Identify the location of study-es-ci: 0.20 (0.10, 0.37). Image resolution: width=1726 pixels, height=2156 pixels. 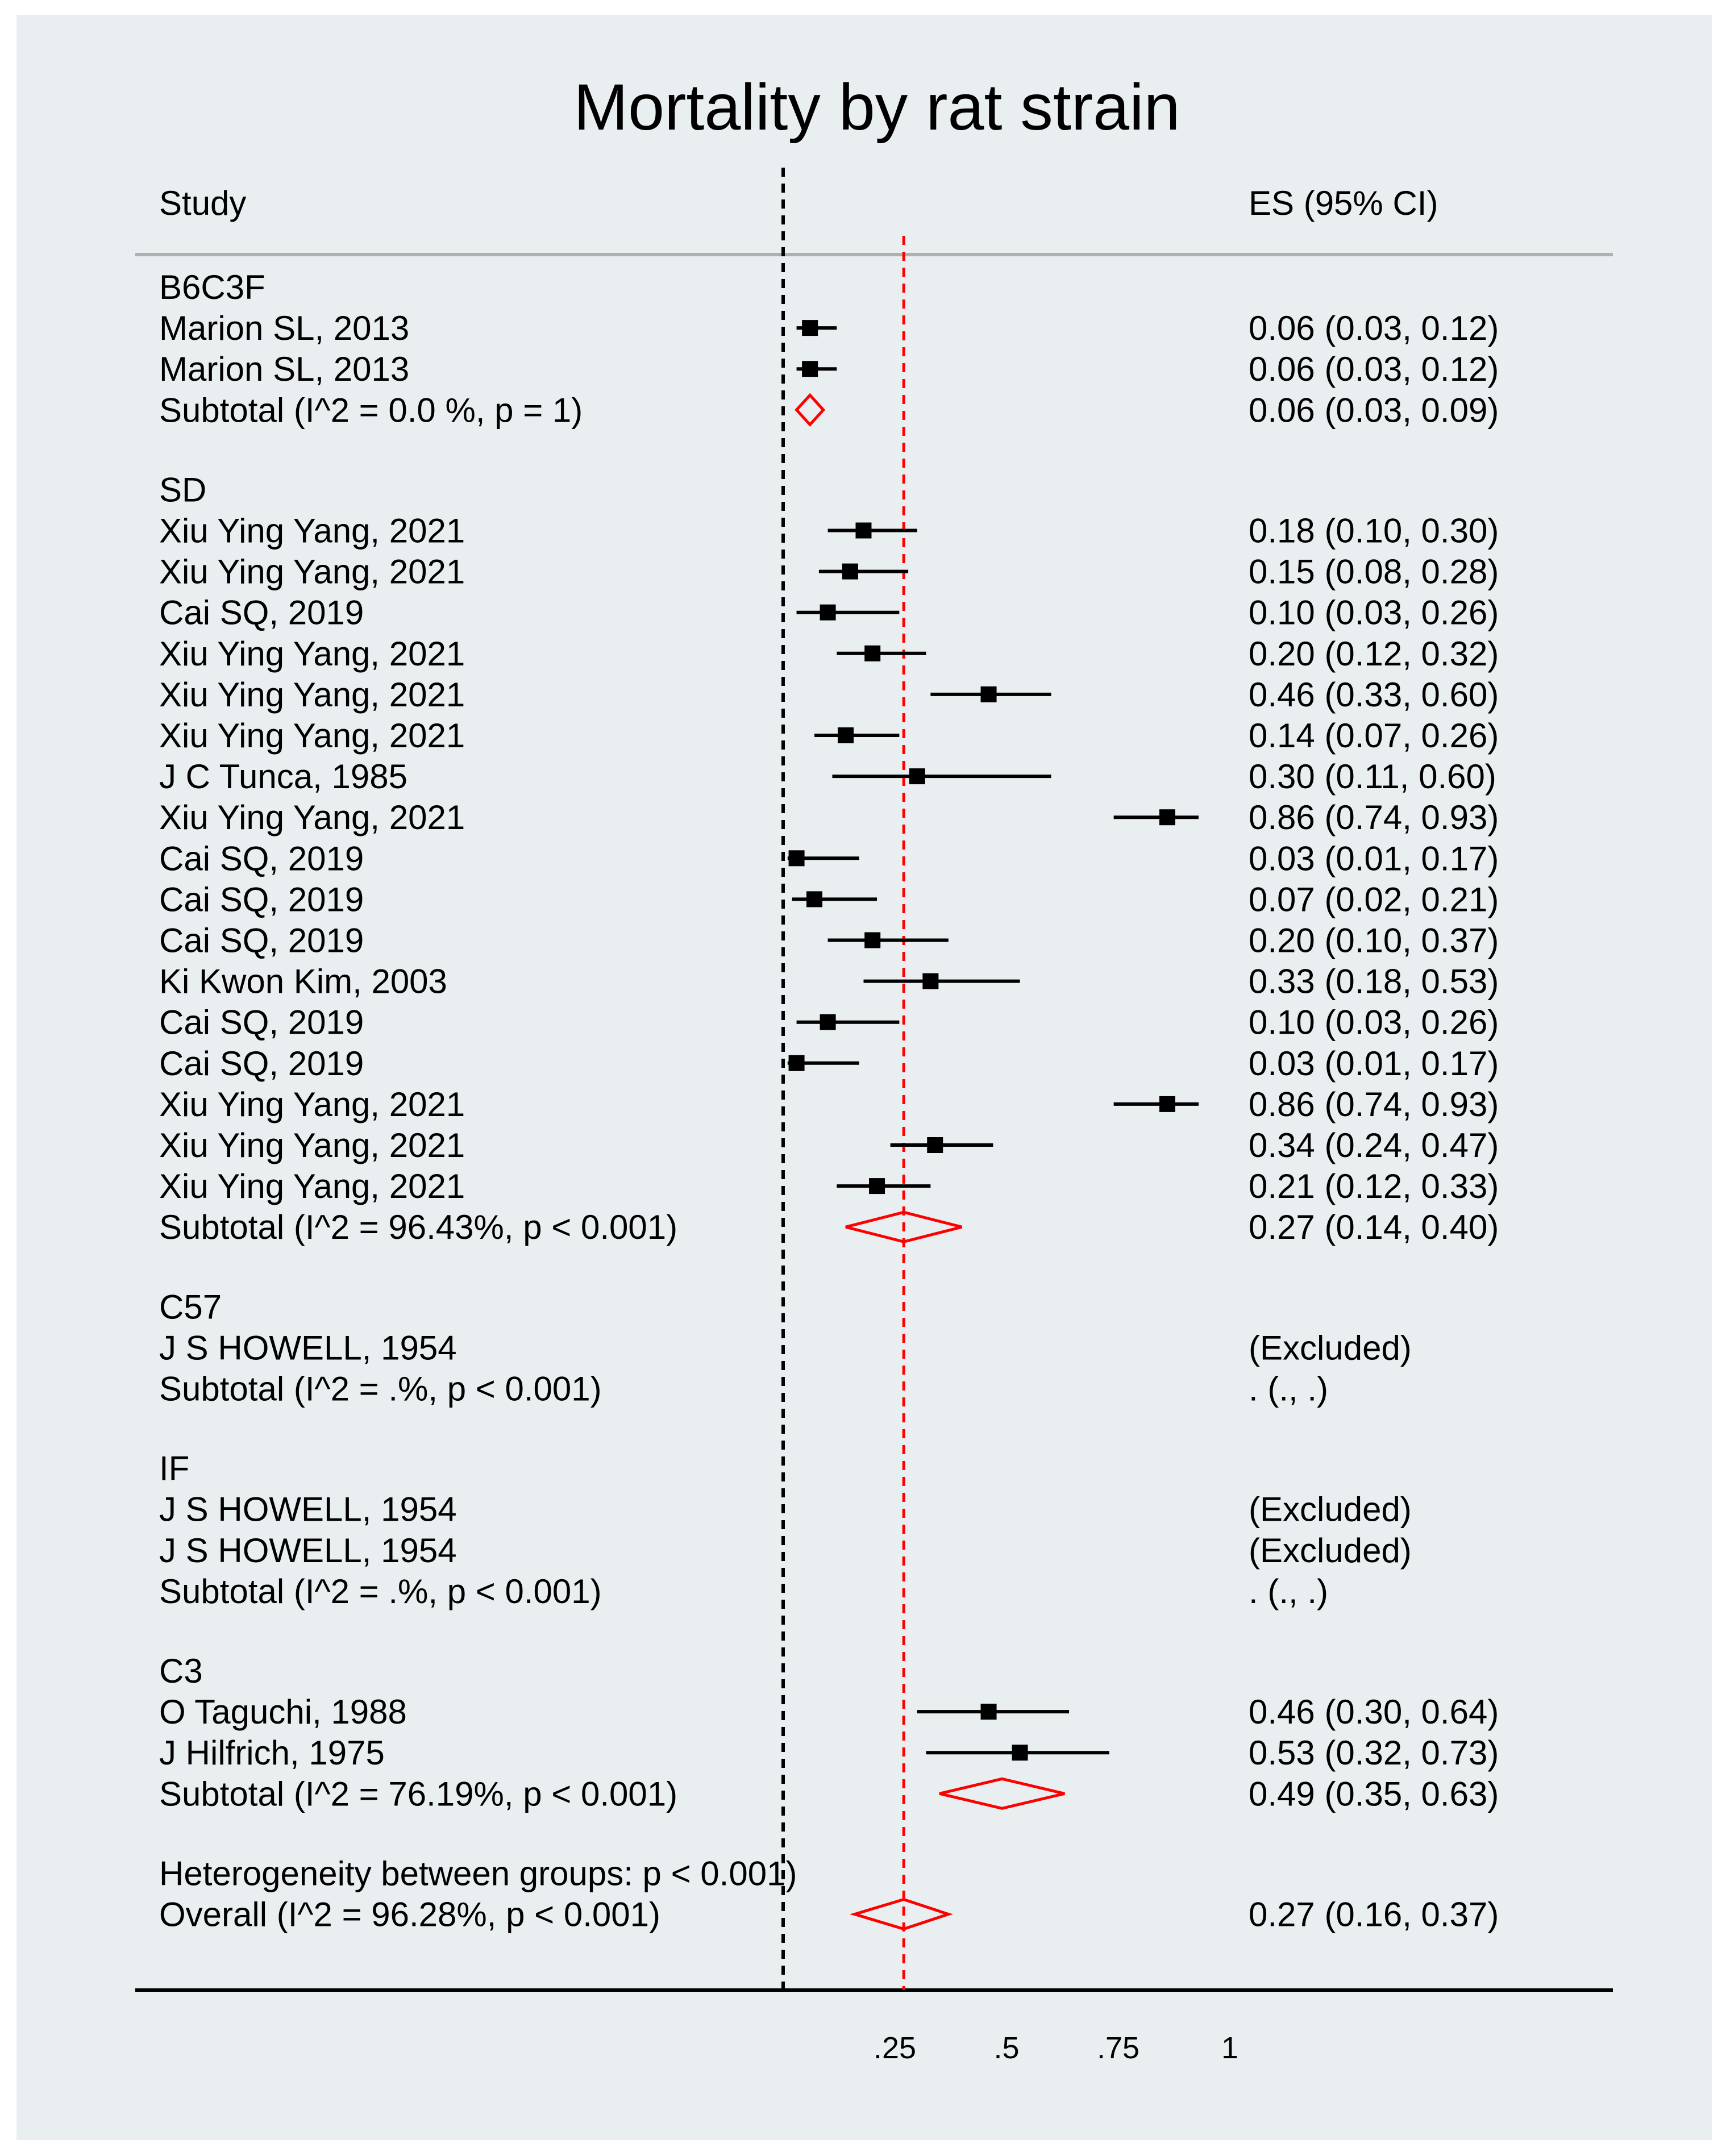
(1374, 941).